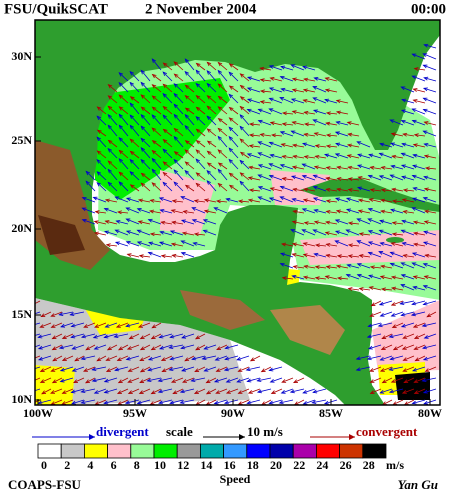 The width and height of the screenshot is (450, 500). Describe the element at coordinates (201, 9) in the screenshot. I see `date: 2 November 2004` at that location.